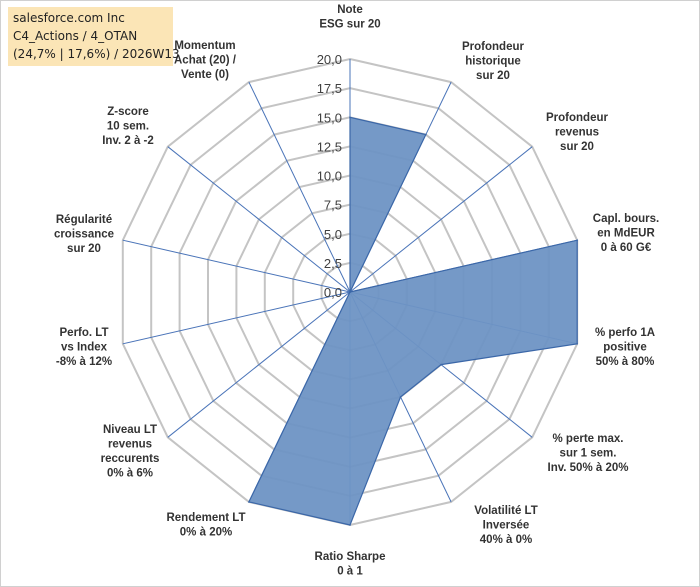  Describe the element at coordinates (588, 454) in the screenshot. I see `axis-label-5-line-1: sur 1 sem.` at that location.